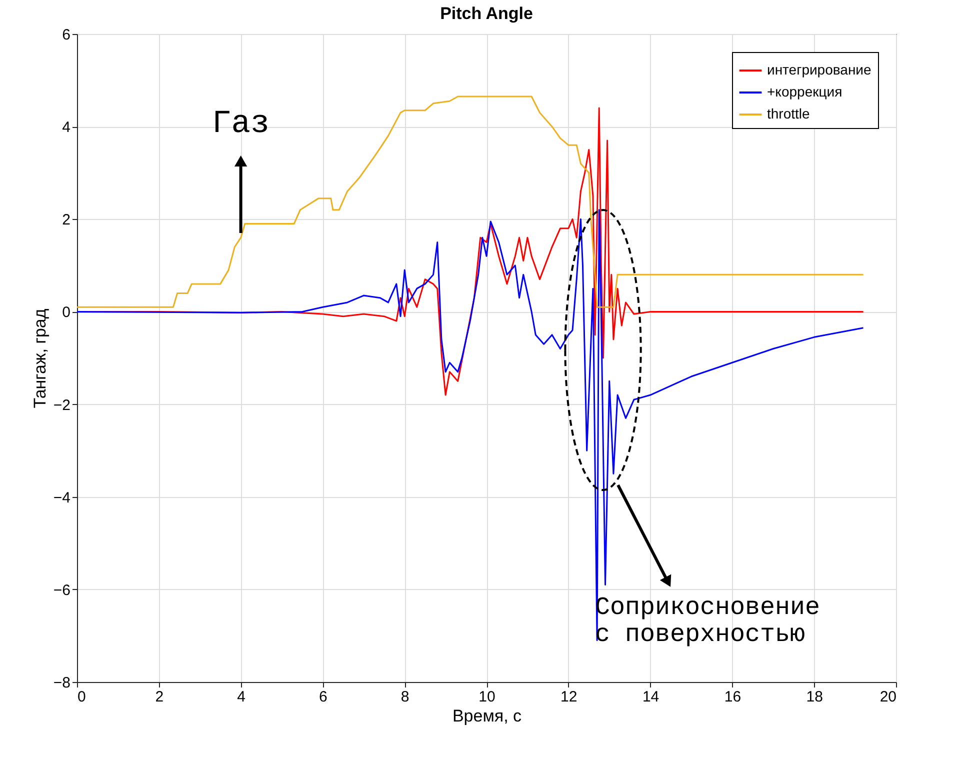 This screenshot has height=775, width=980. Describe the element at coordinates (66, 220) in the screenshot. I see `y-tick-label: 2` at that location.